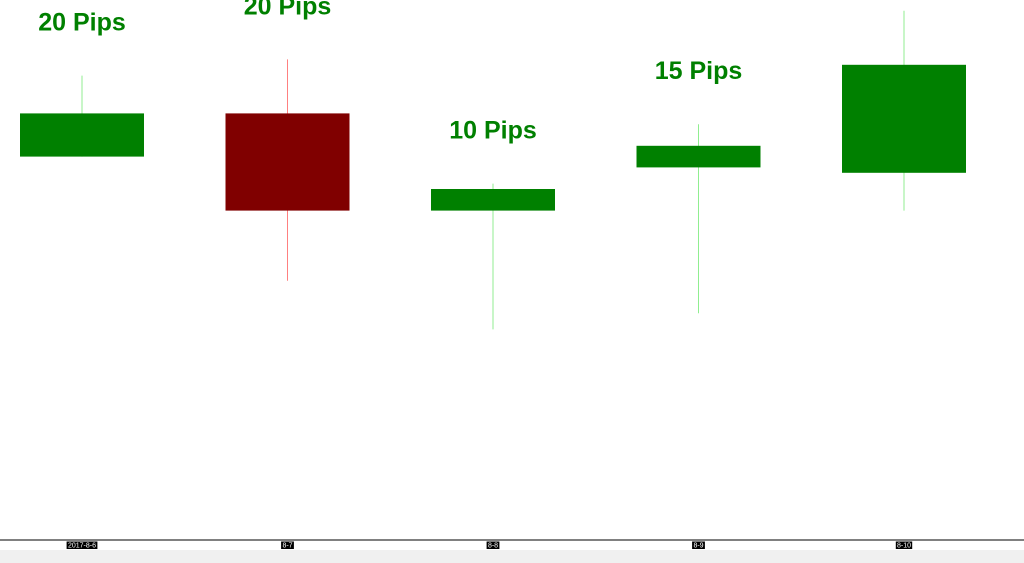  What do you see at coordinates (493, 131) in the screenshot?
I see `pips-label-3: 10 Pips` at bounding box center [493, 131].